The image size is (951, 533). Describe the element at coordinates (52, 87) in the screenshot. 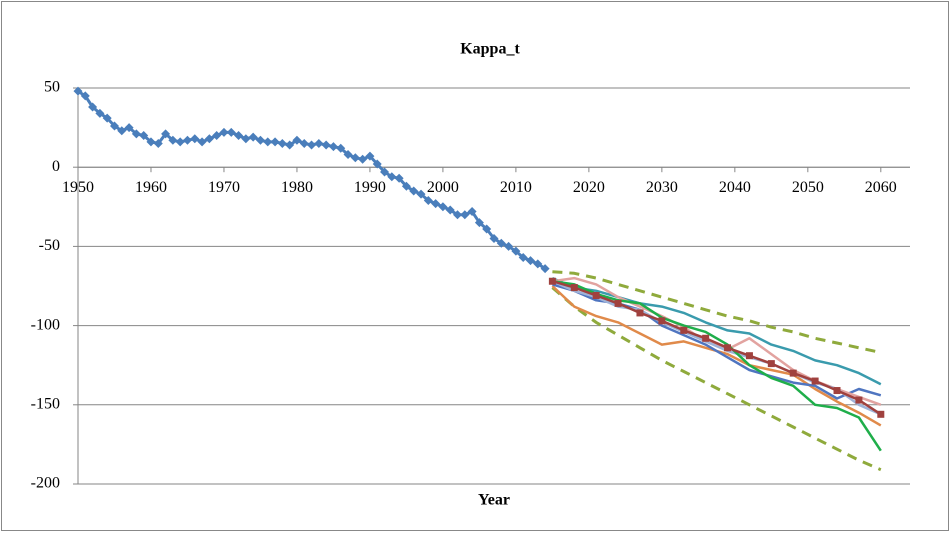

I see `y-tick-label: 50` at that location.